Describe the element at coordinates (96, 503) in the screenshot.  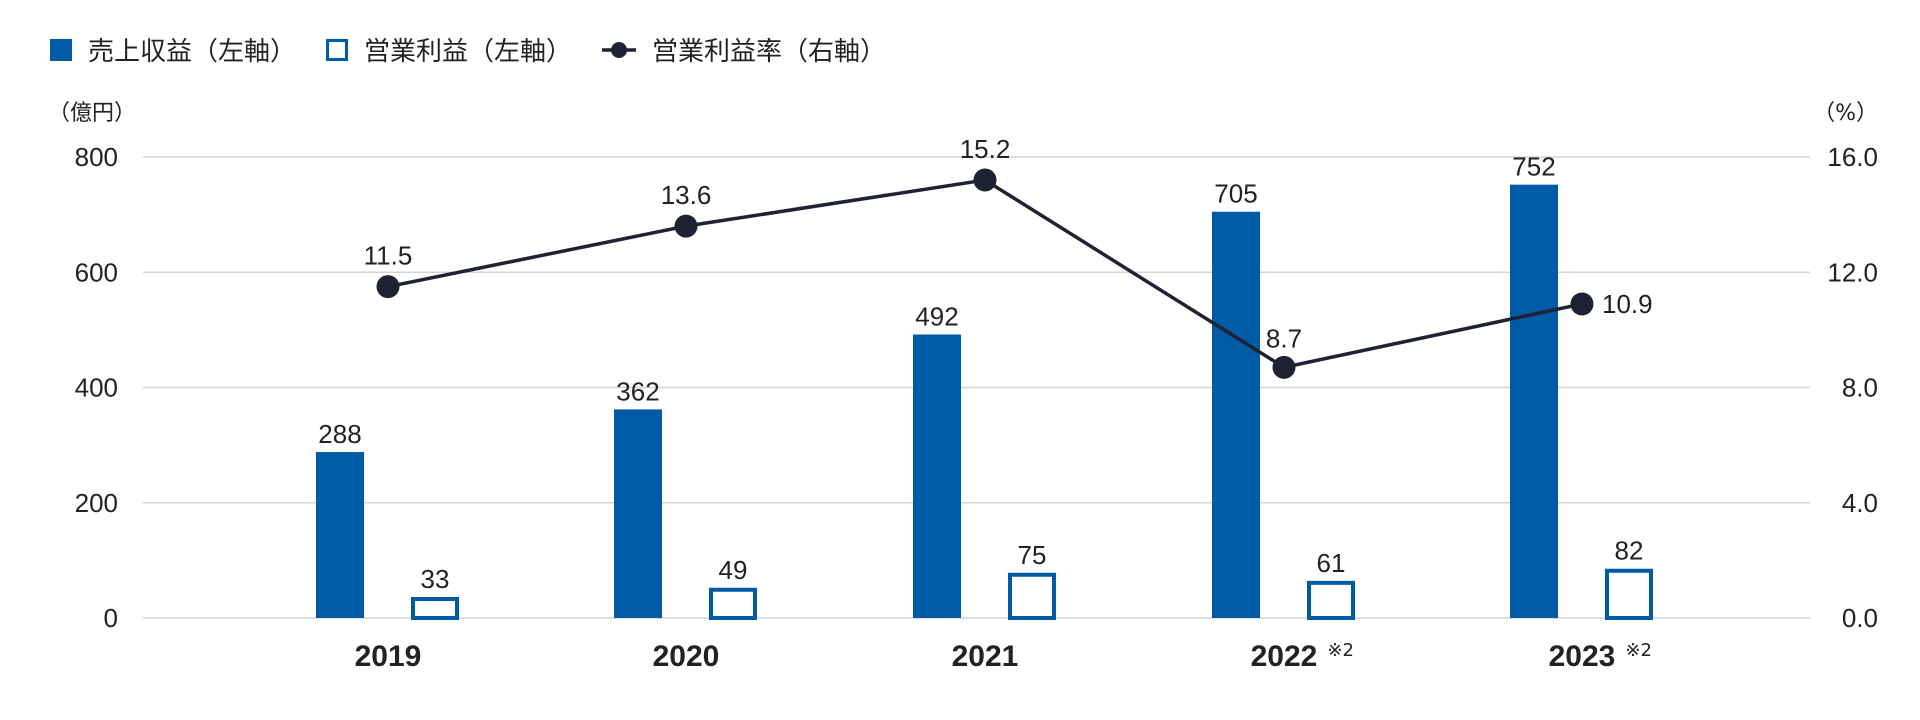
I see `left-axis-tick: 200` at that location.